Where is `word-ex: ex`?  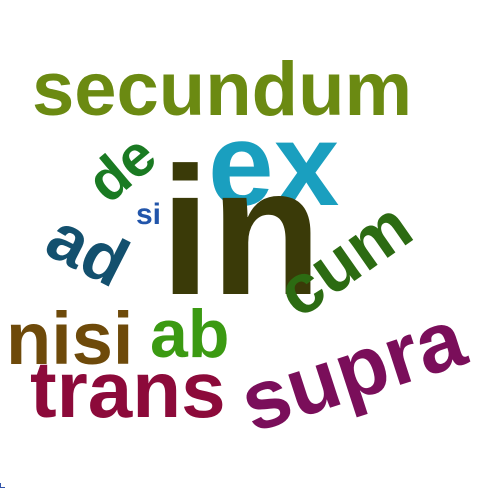
word-ex: ex is located at coordinates (274, 165).